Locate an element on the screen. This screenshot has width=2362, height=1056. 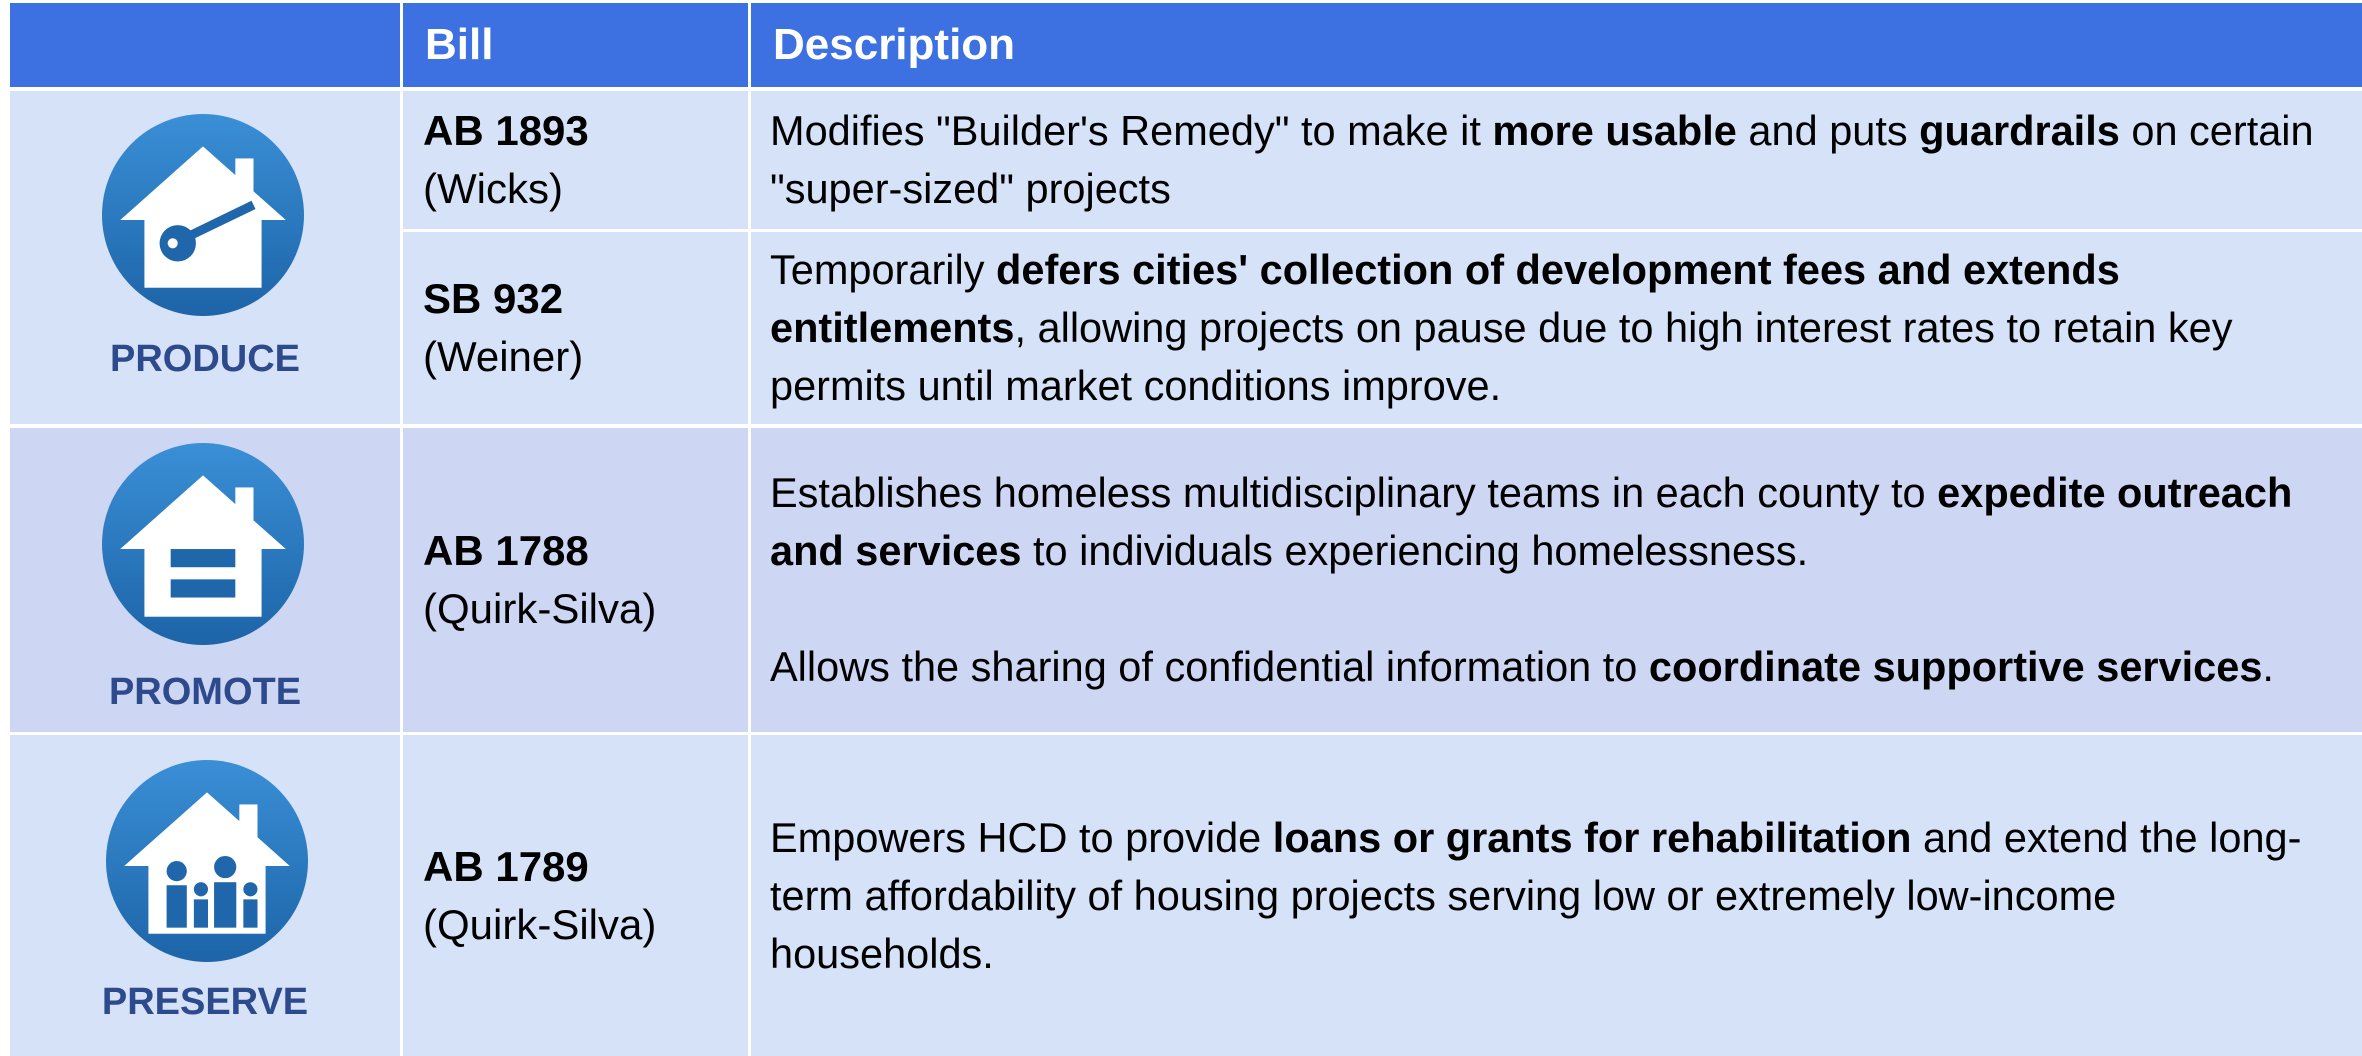
text-segment: coordinate supportive services is located at coordinates (1955, 666).